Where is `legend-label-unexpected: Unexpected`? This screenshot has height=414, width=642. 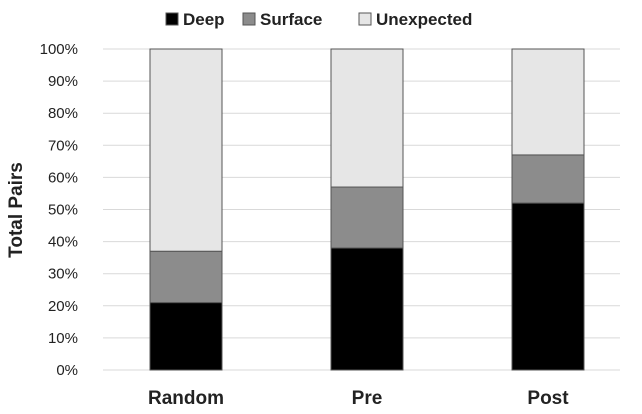 legend-label-unexpected: Unexpected is located at coordinates (424, 19).